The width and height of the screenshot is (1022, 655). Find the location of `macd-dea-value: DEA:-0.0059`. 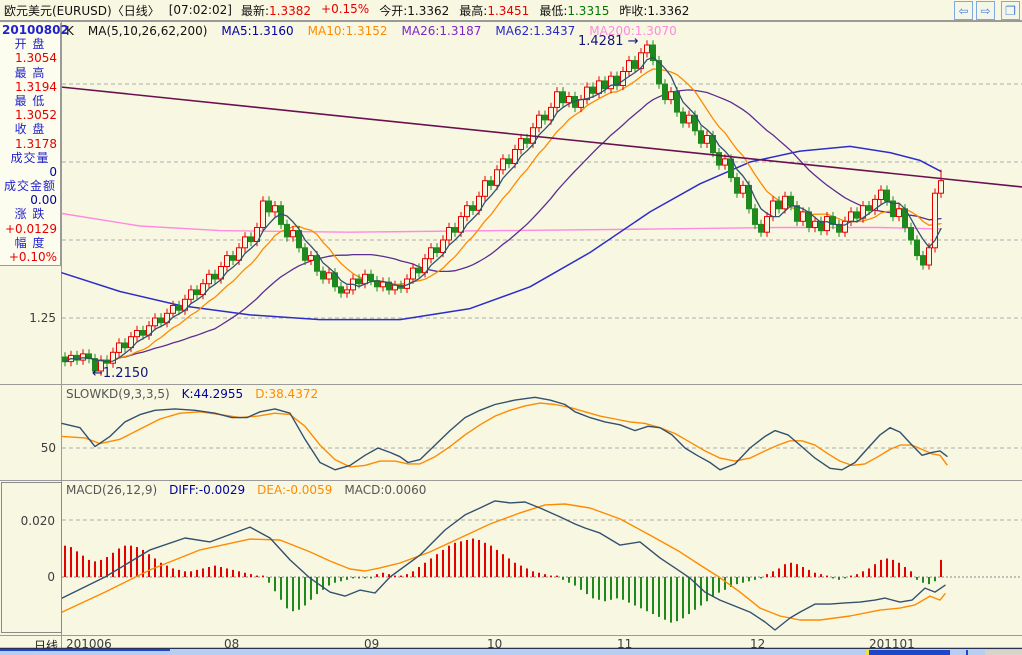

macd-dea-value: DEA:-0.0059 is located at coordinates (295, 490).